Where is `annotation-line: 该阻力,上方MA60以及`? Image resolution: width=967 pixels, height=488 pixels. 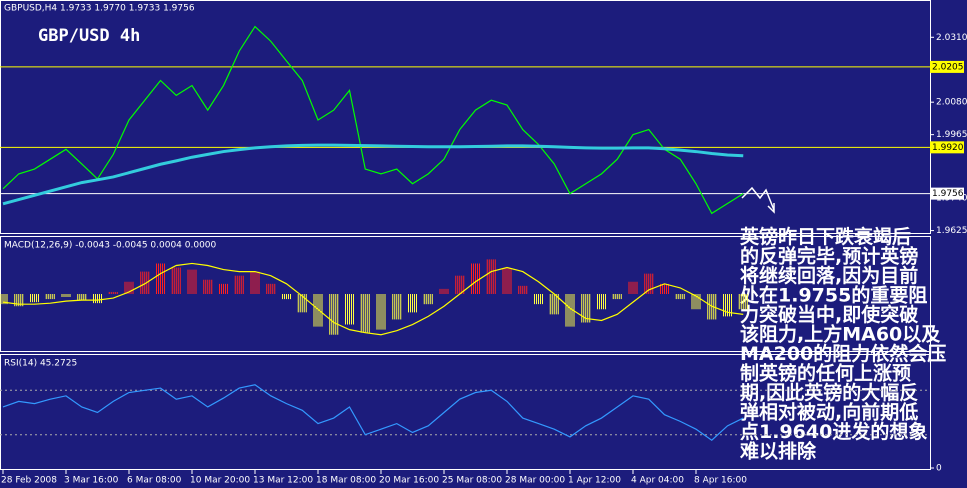 annotation-line: 该阻力,上方MA60以及 is located at coordinates (840, 334).